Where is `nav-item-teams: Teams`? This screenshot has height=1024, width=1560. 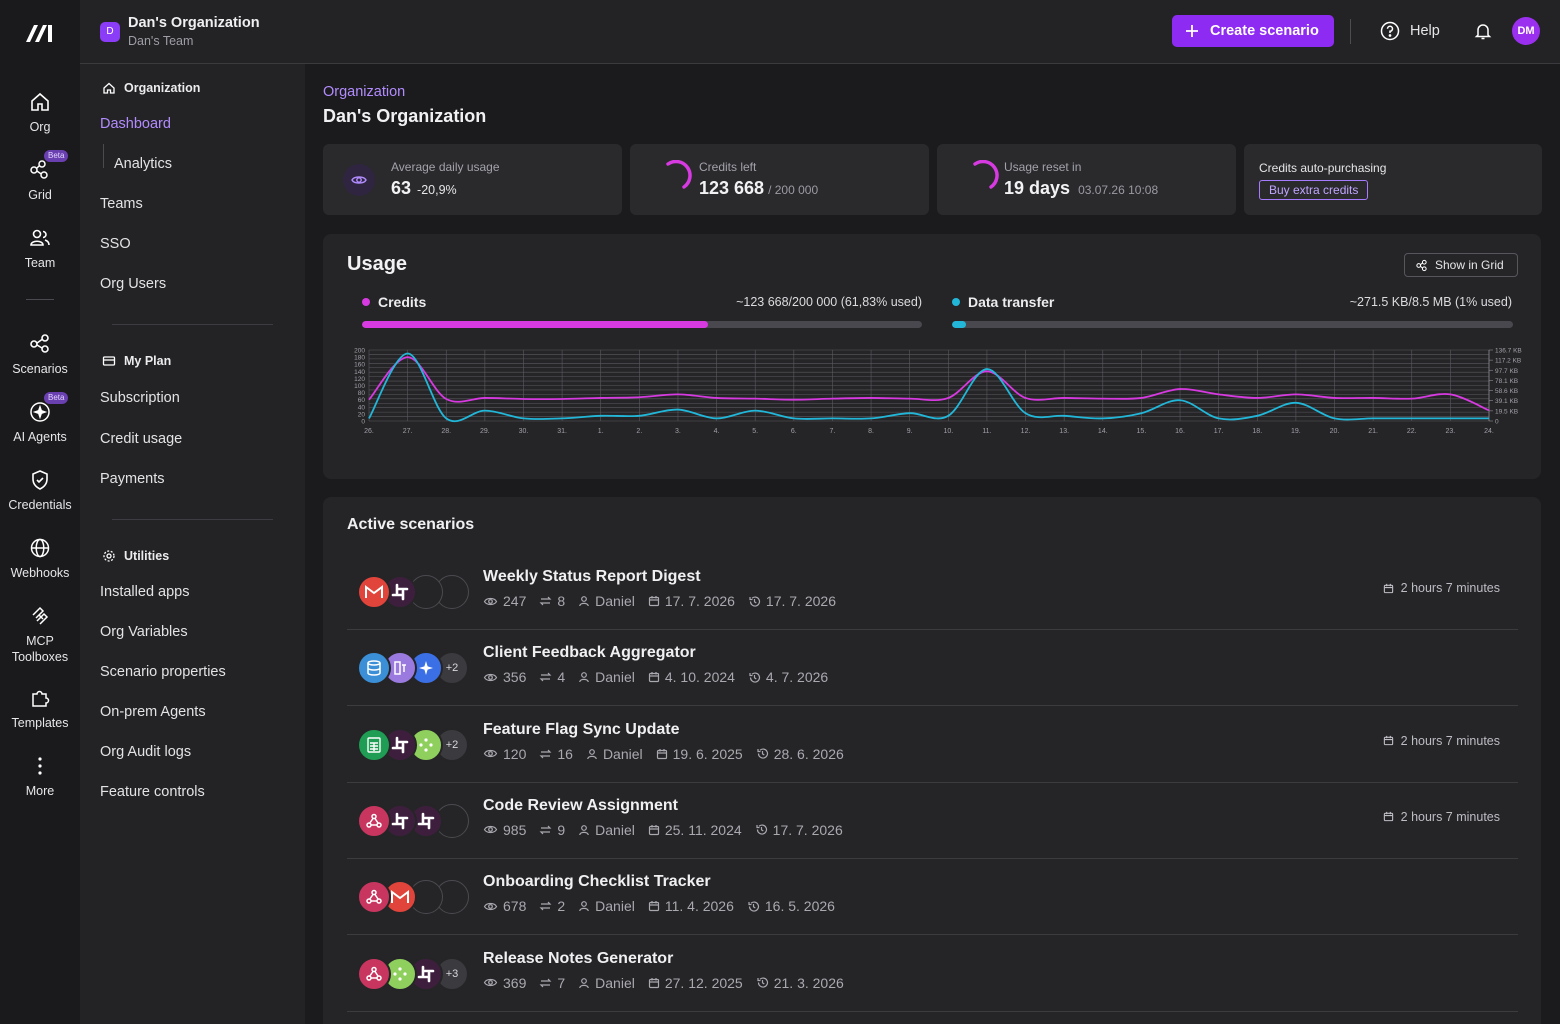 nav-item-teams: Teams is located at coordinates (121, 204).